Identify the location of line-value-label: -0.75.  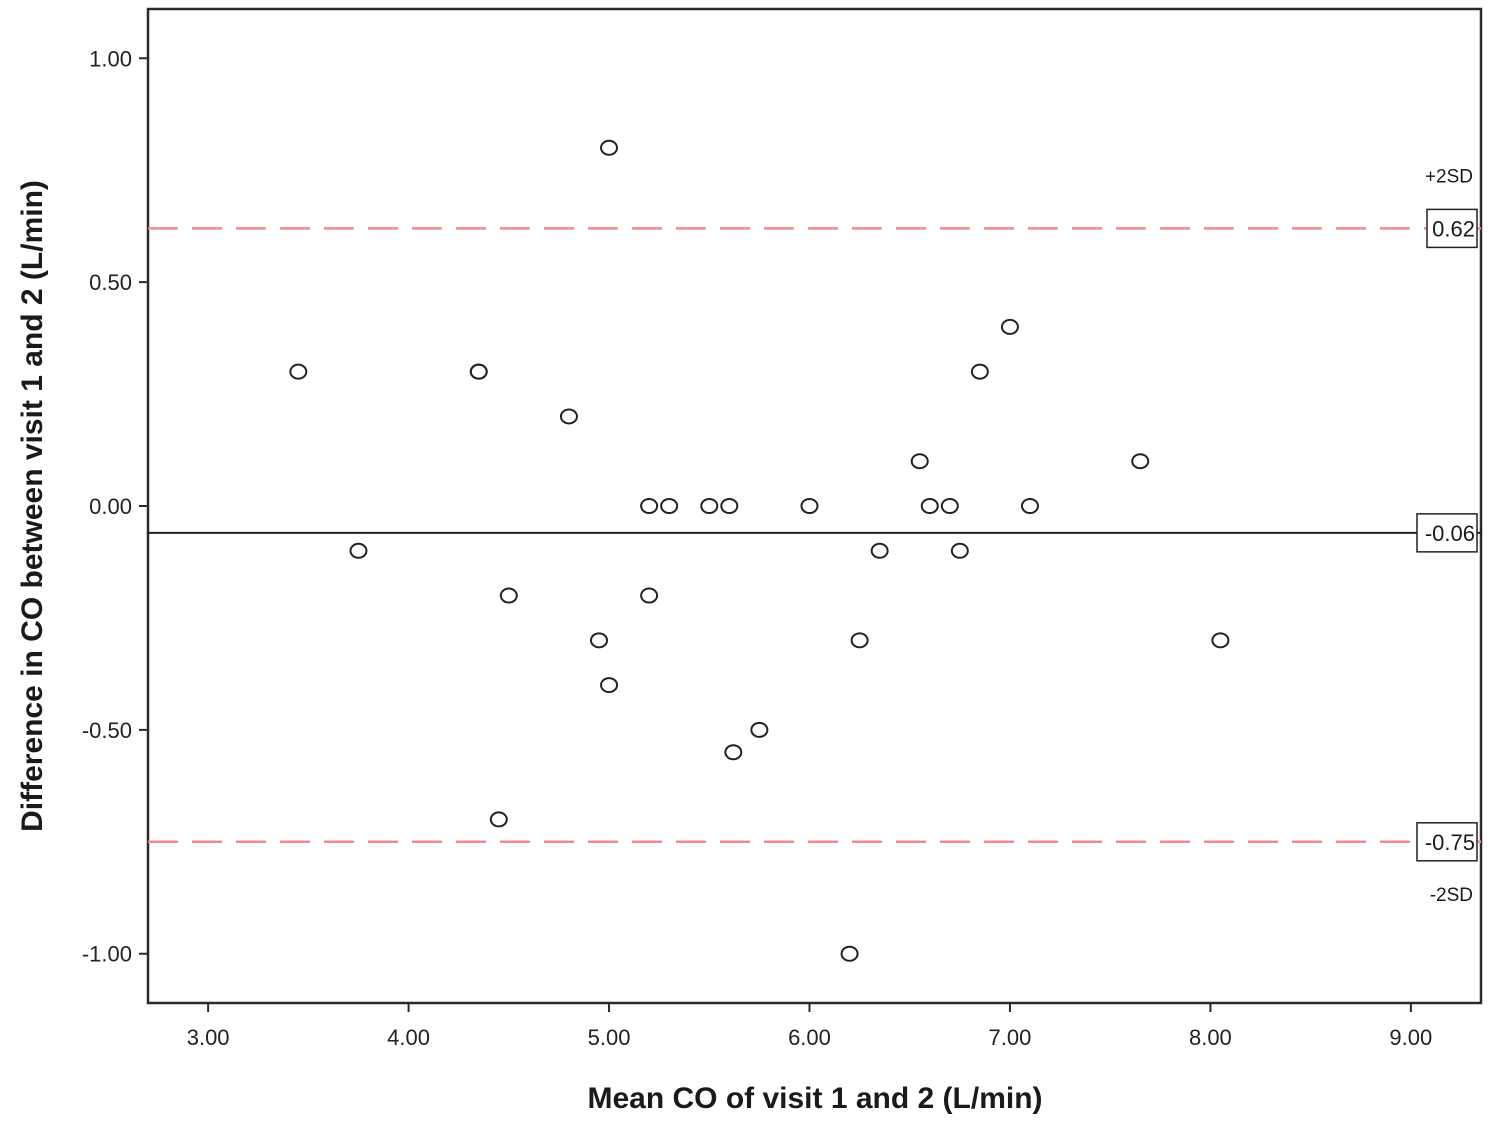
(1450, 842).